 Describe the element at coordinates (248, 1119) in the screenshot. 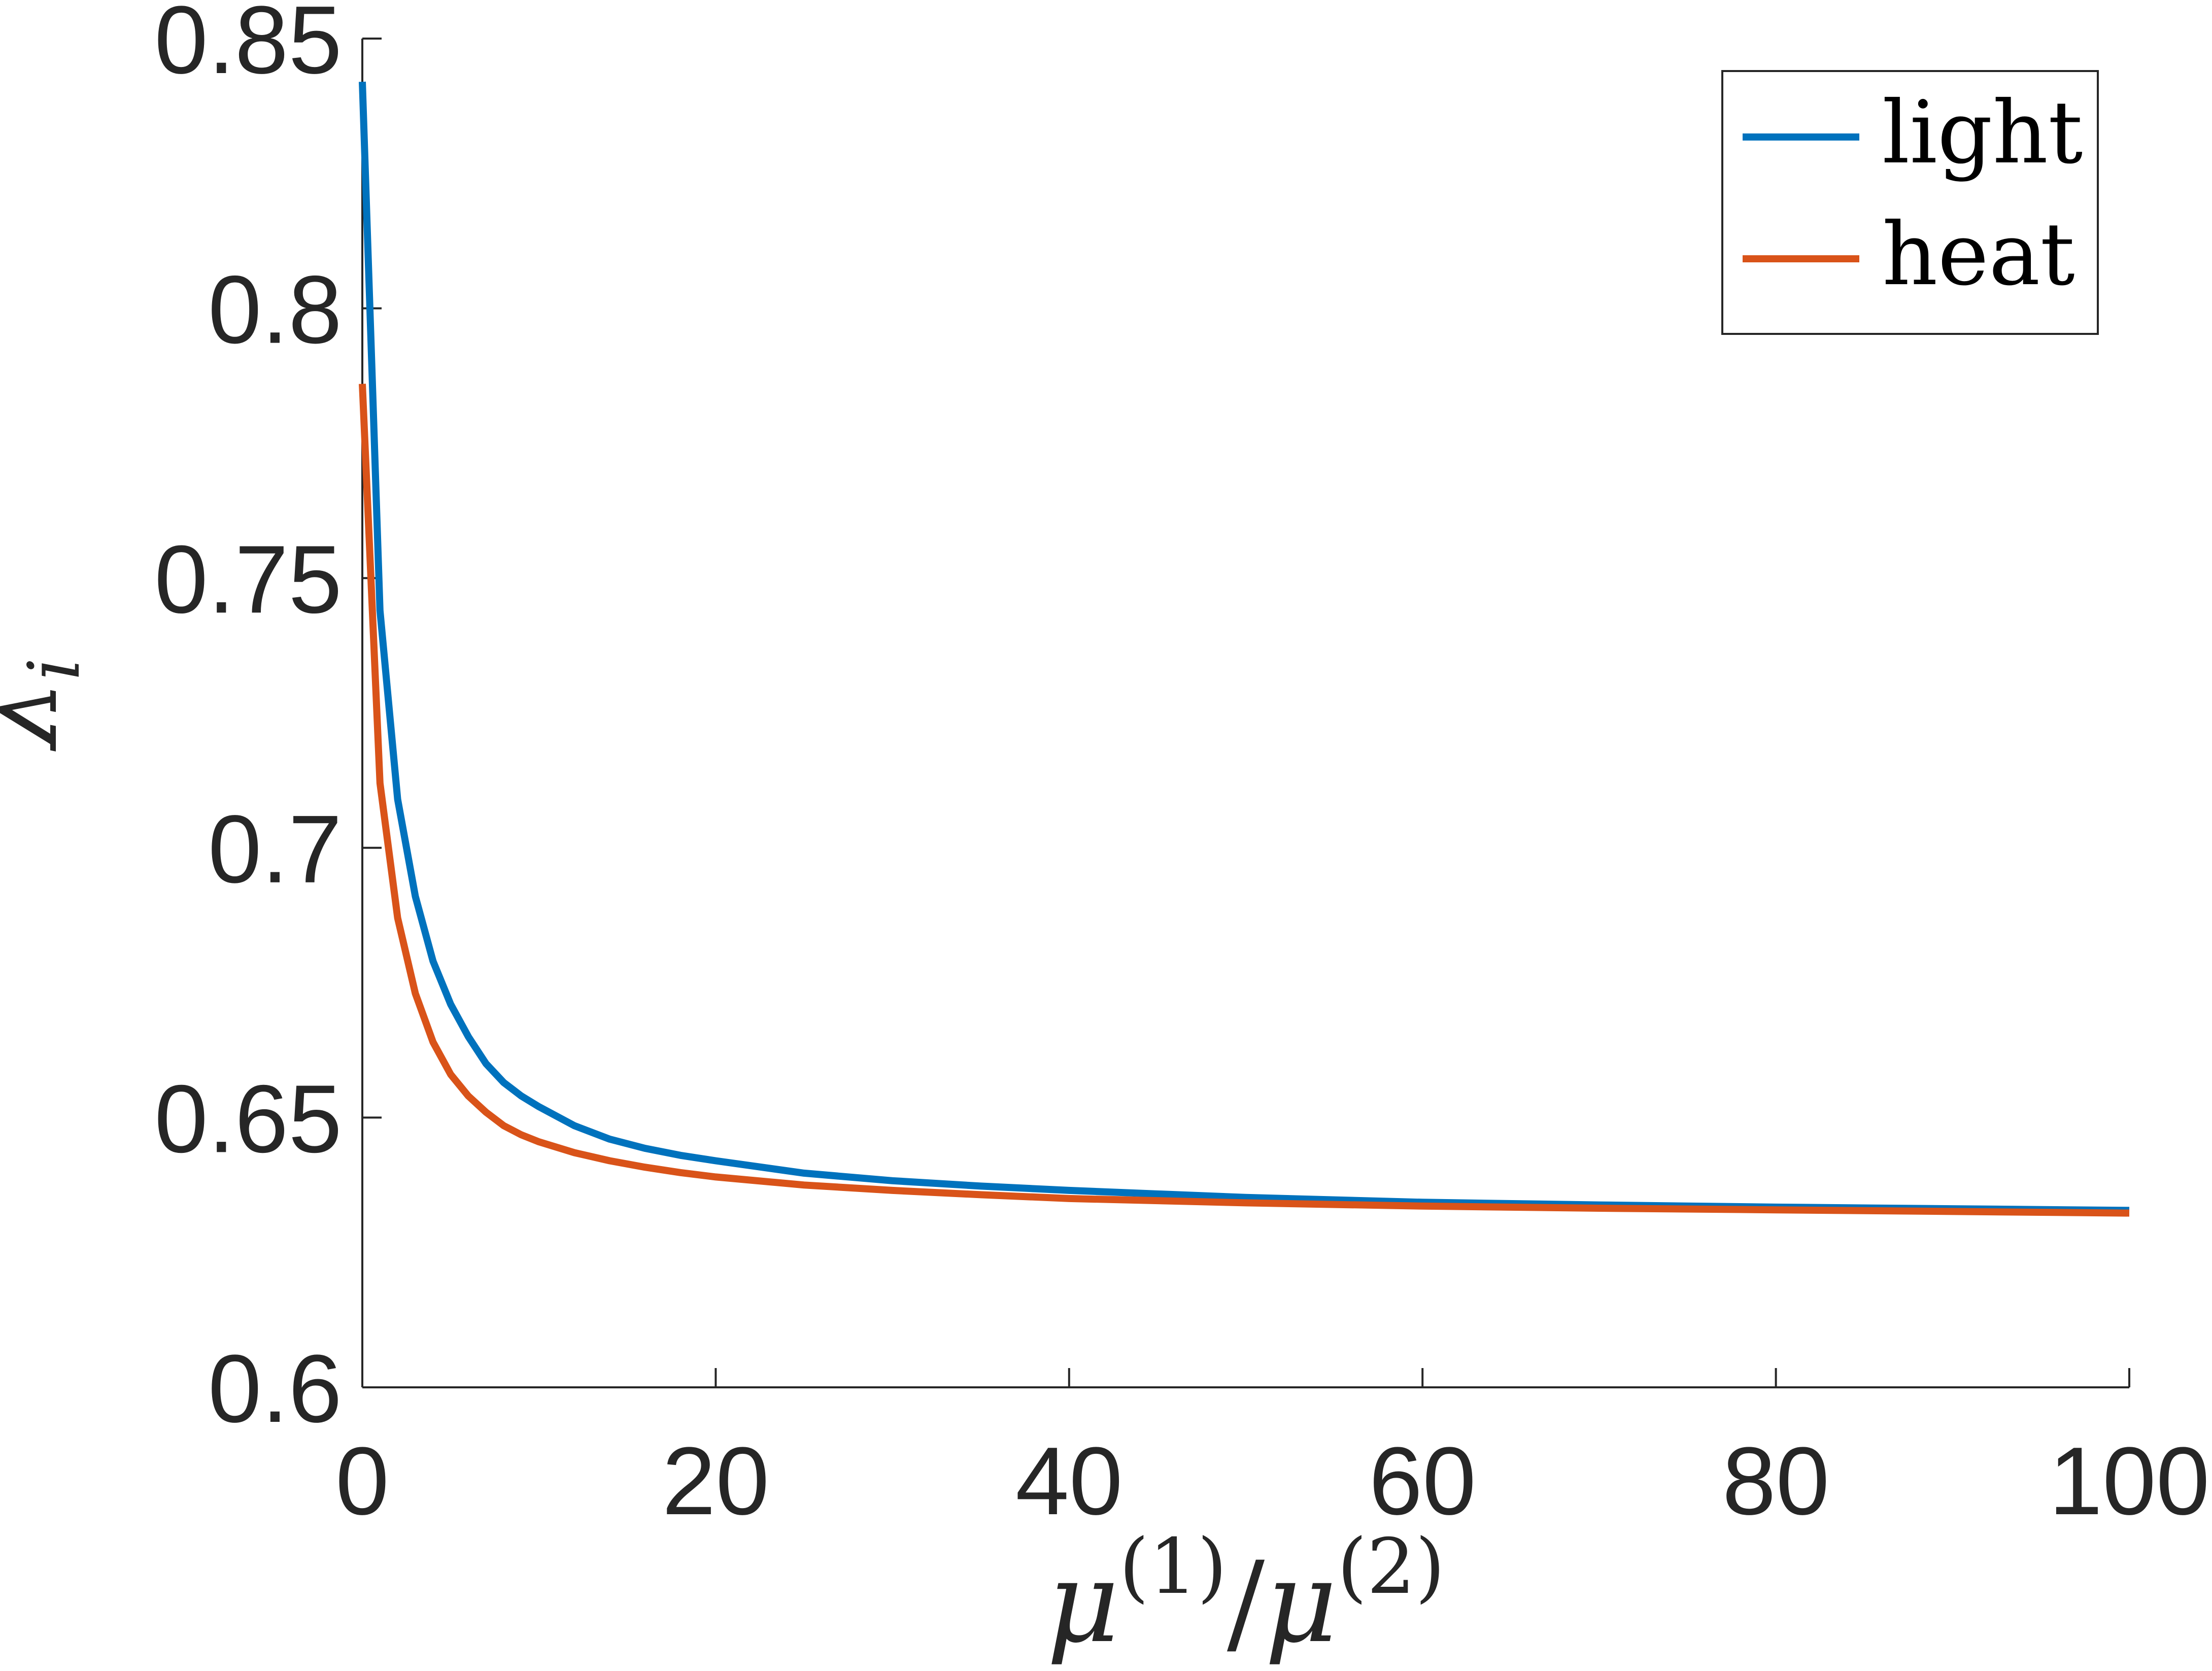

I see `y-tick-label: 0.65` at that location.